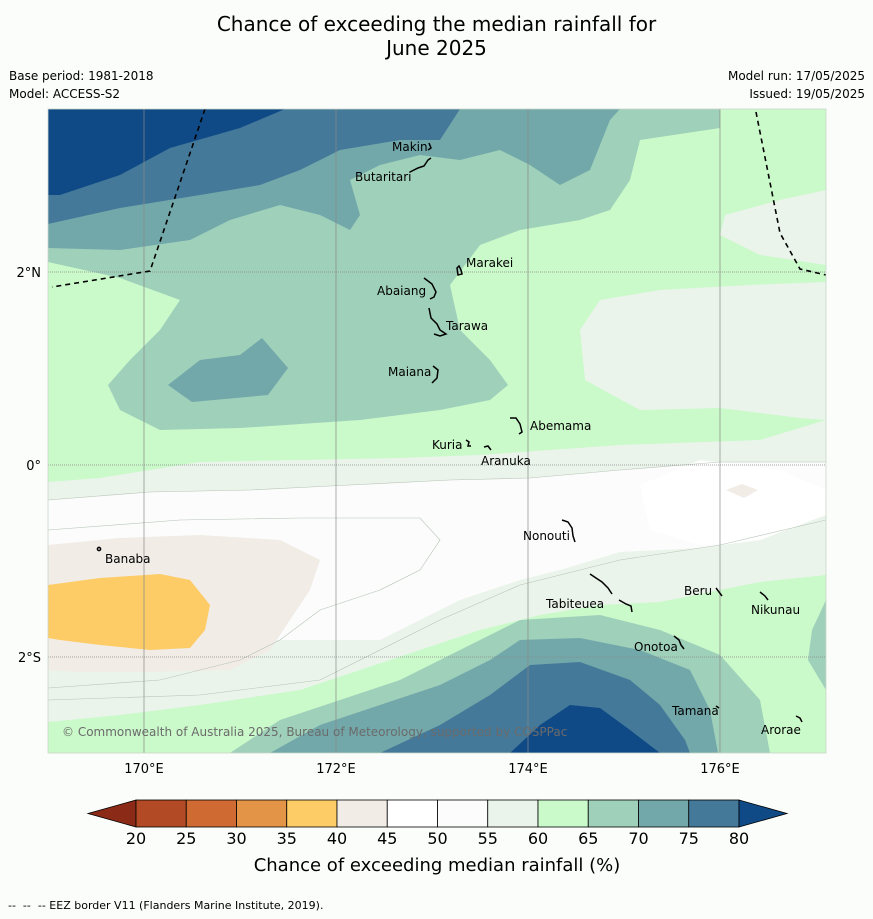 This screenshot has width=873, height=919. What do you see at coordinates (488, 838) in the screenshot?
I see `colorbar-tick-55: 55` at bounding box center [488, 838].